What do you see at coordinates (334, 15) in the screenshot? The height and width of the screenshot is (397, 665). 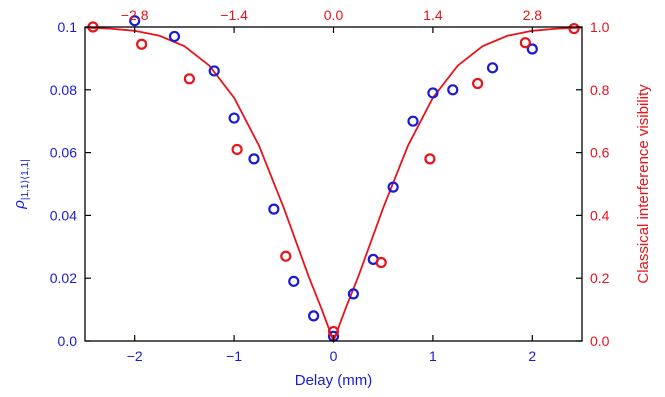 I see `top-tick-label: 0.0` at bounding box center [334, 15].